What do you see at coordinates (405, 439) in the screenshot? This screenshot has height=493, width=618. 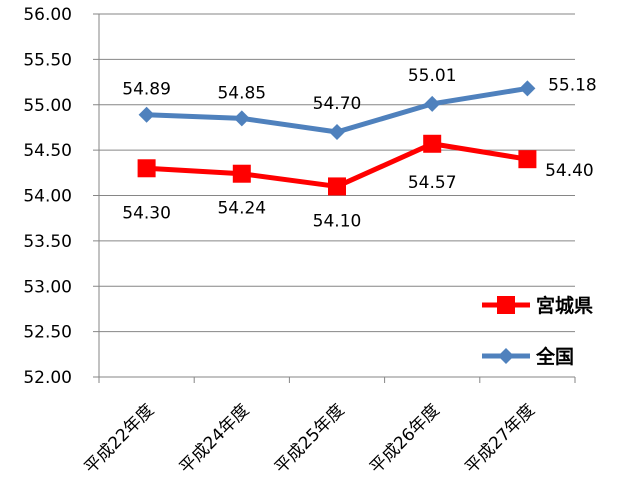 I see `x-tick-label: 平成26年度` at bounding box center [405, 439].